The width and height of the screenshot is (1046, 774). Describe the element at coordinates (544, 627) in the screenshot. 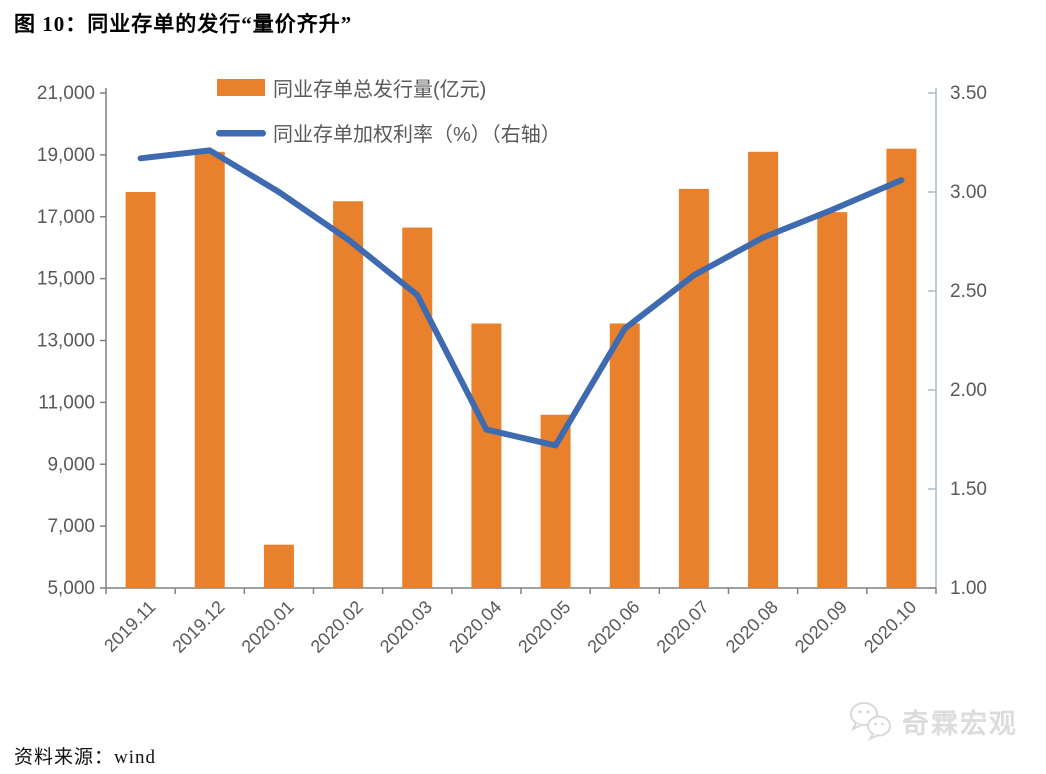

I see `x-axis-category-label: 2020.05` at that location.